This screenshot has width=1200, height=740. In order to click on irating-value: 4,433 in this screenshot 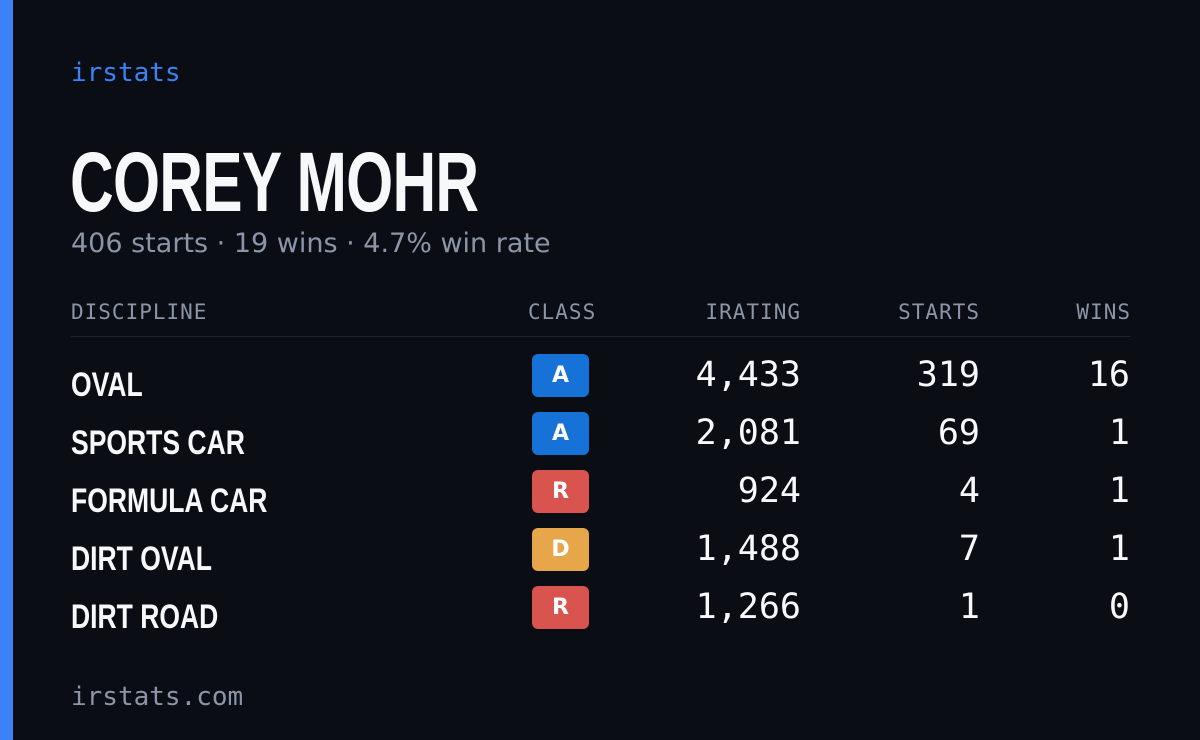, I will do `click(748, 375)`.